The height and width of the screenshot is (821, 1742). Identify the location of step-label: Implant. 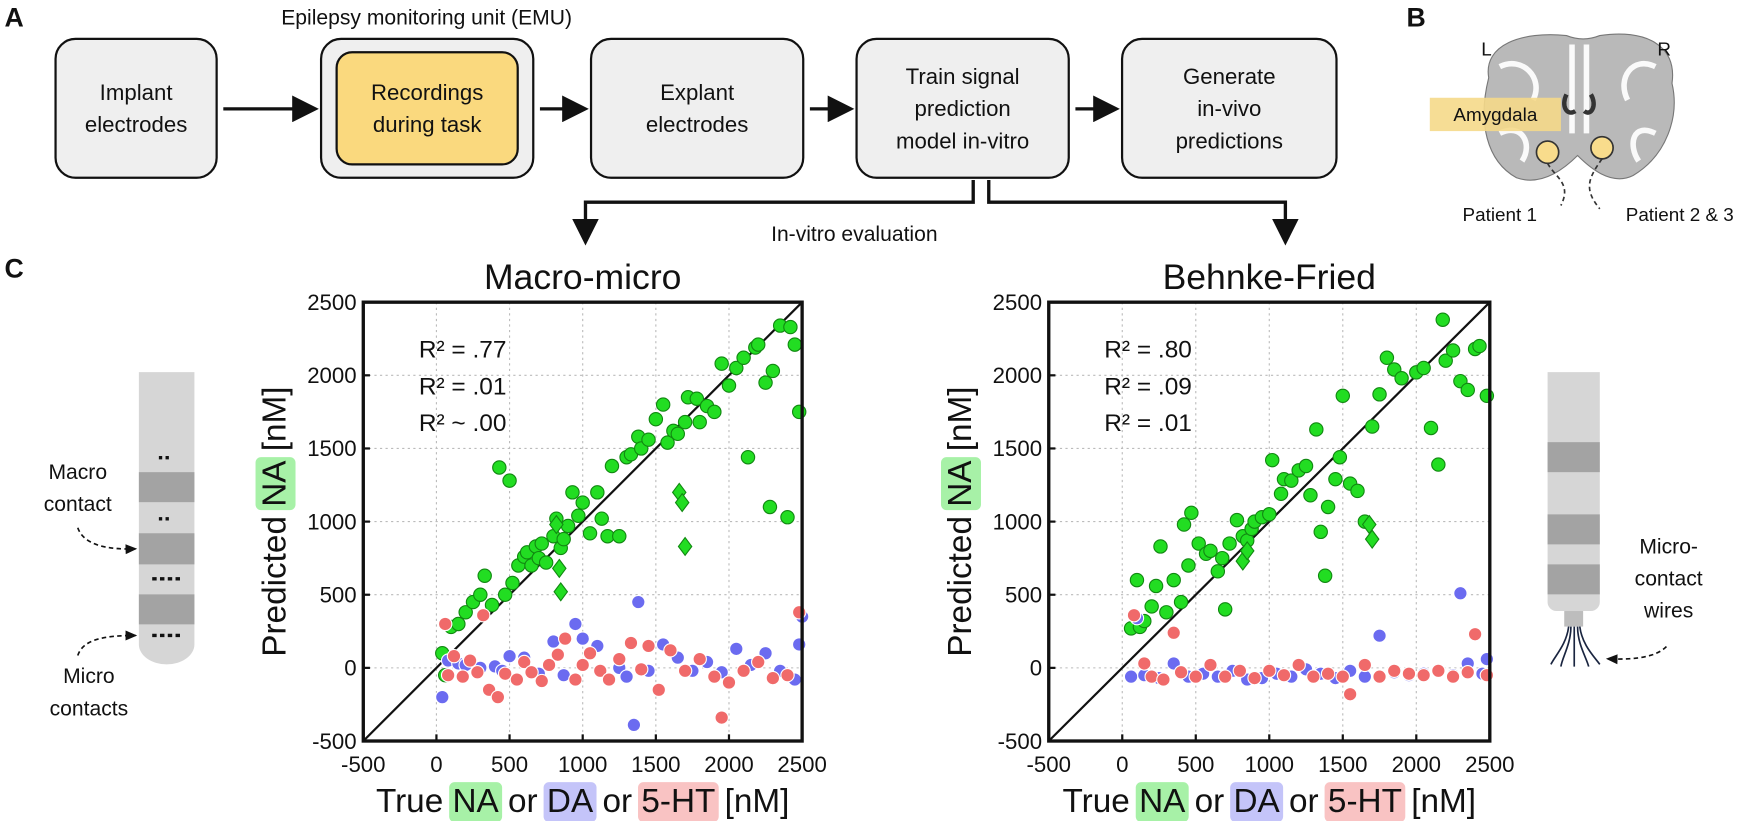
(136, 92).